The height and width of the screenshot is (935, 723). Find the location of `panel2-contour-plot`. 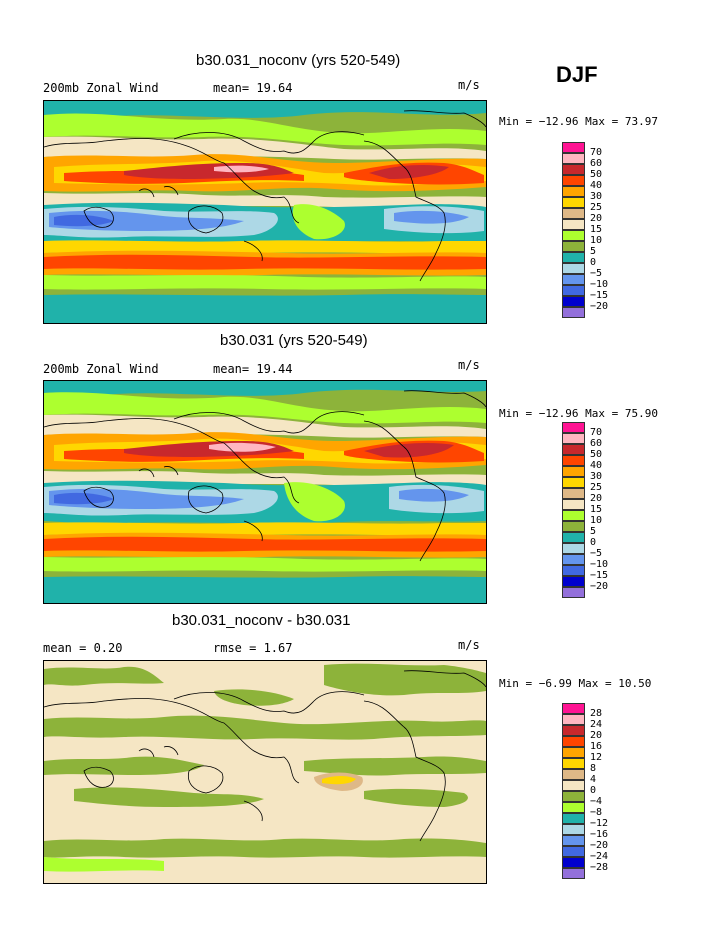

panel2-contour-plot is located at coordinates (265, 492).